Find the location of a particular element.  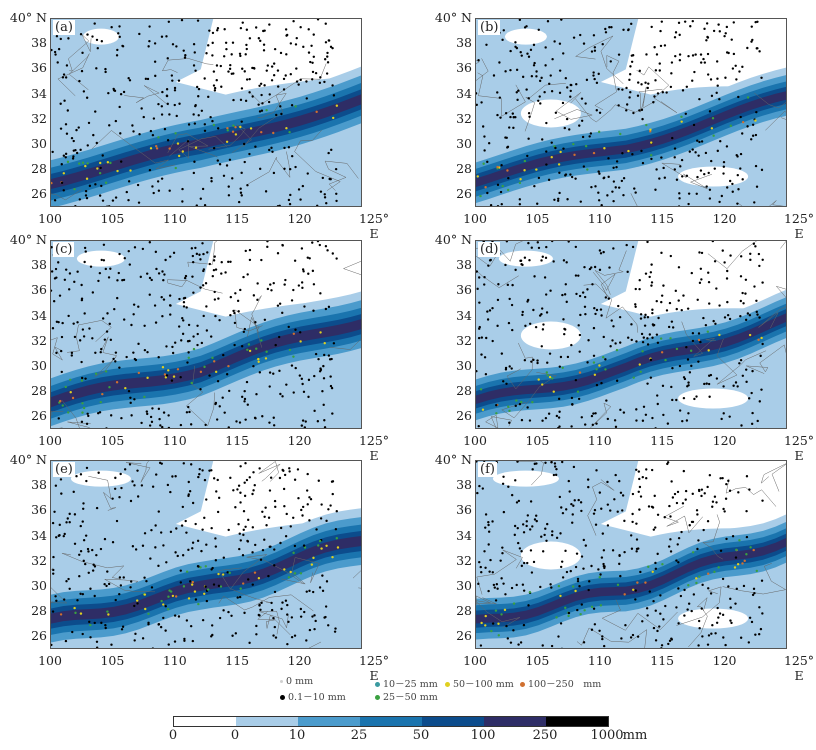

legend-item: 0.1－10 mm is located at coordinates (313, 696).